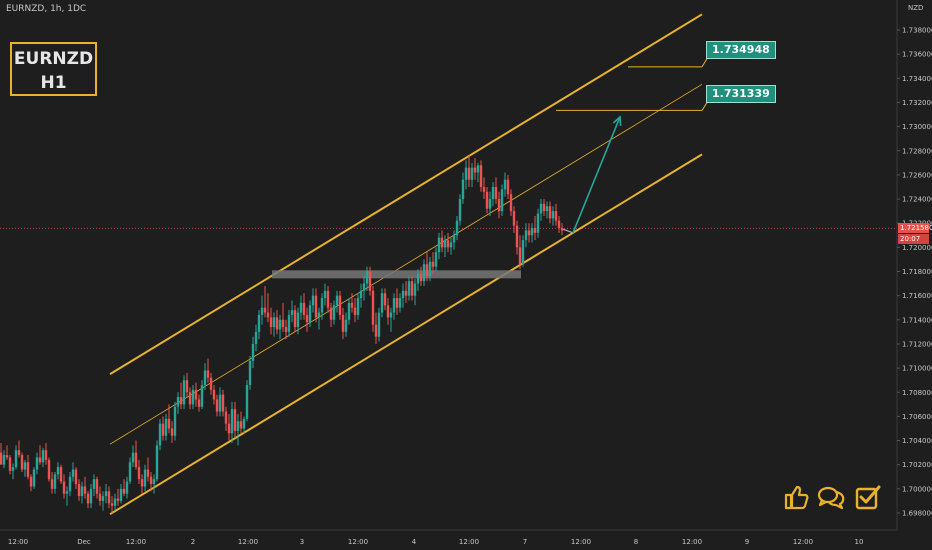 The width and height of the screenshot is (932, 550). What do you see at coordinates (831, 498) in the screenshot?
I see `comments-icon` at bounding box center [831, 498].